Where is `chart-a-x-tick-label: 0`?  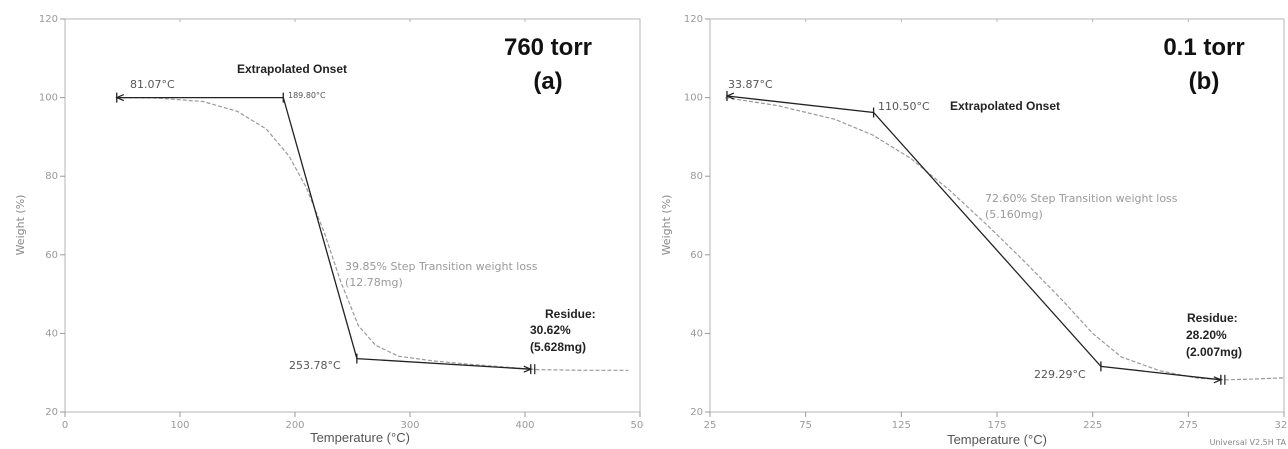
chart-a-x-tick-label: 0 is located at coordinates (65, 425).